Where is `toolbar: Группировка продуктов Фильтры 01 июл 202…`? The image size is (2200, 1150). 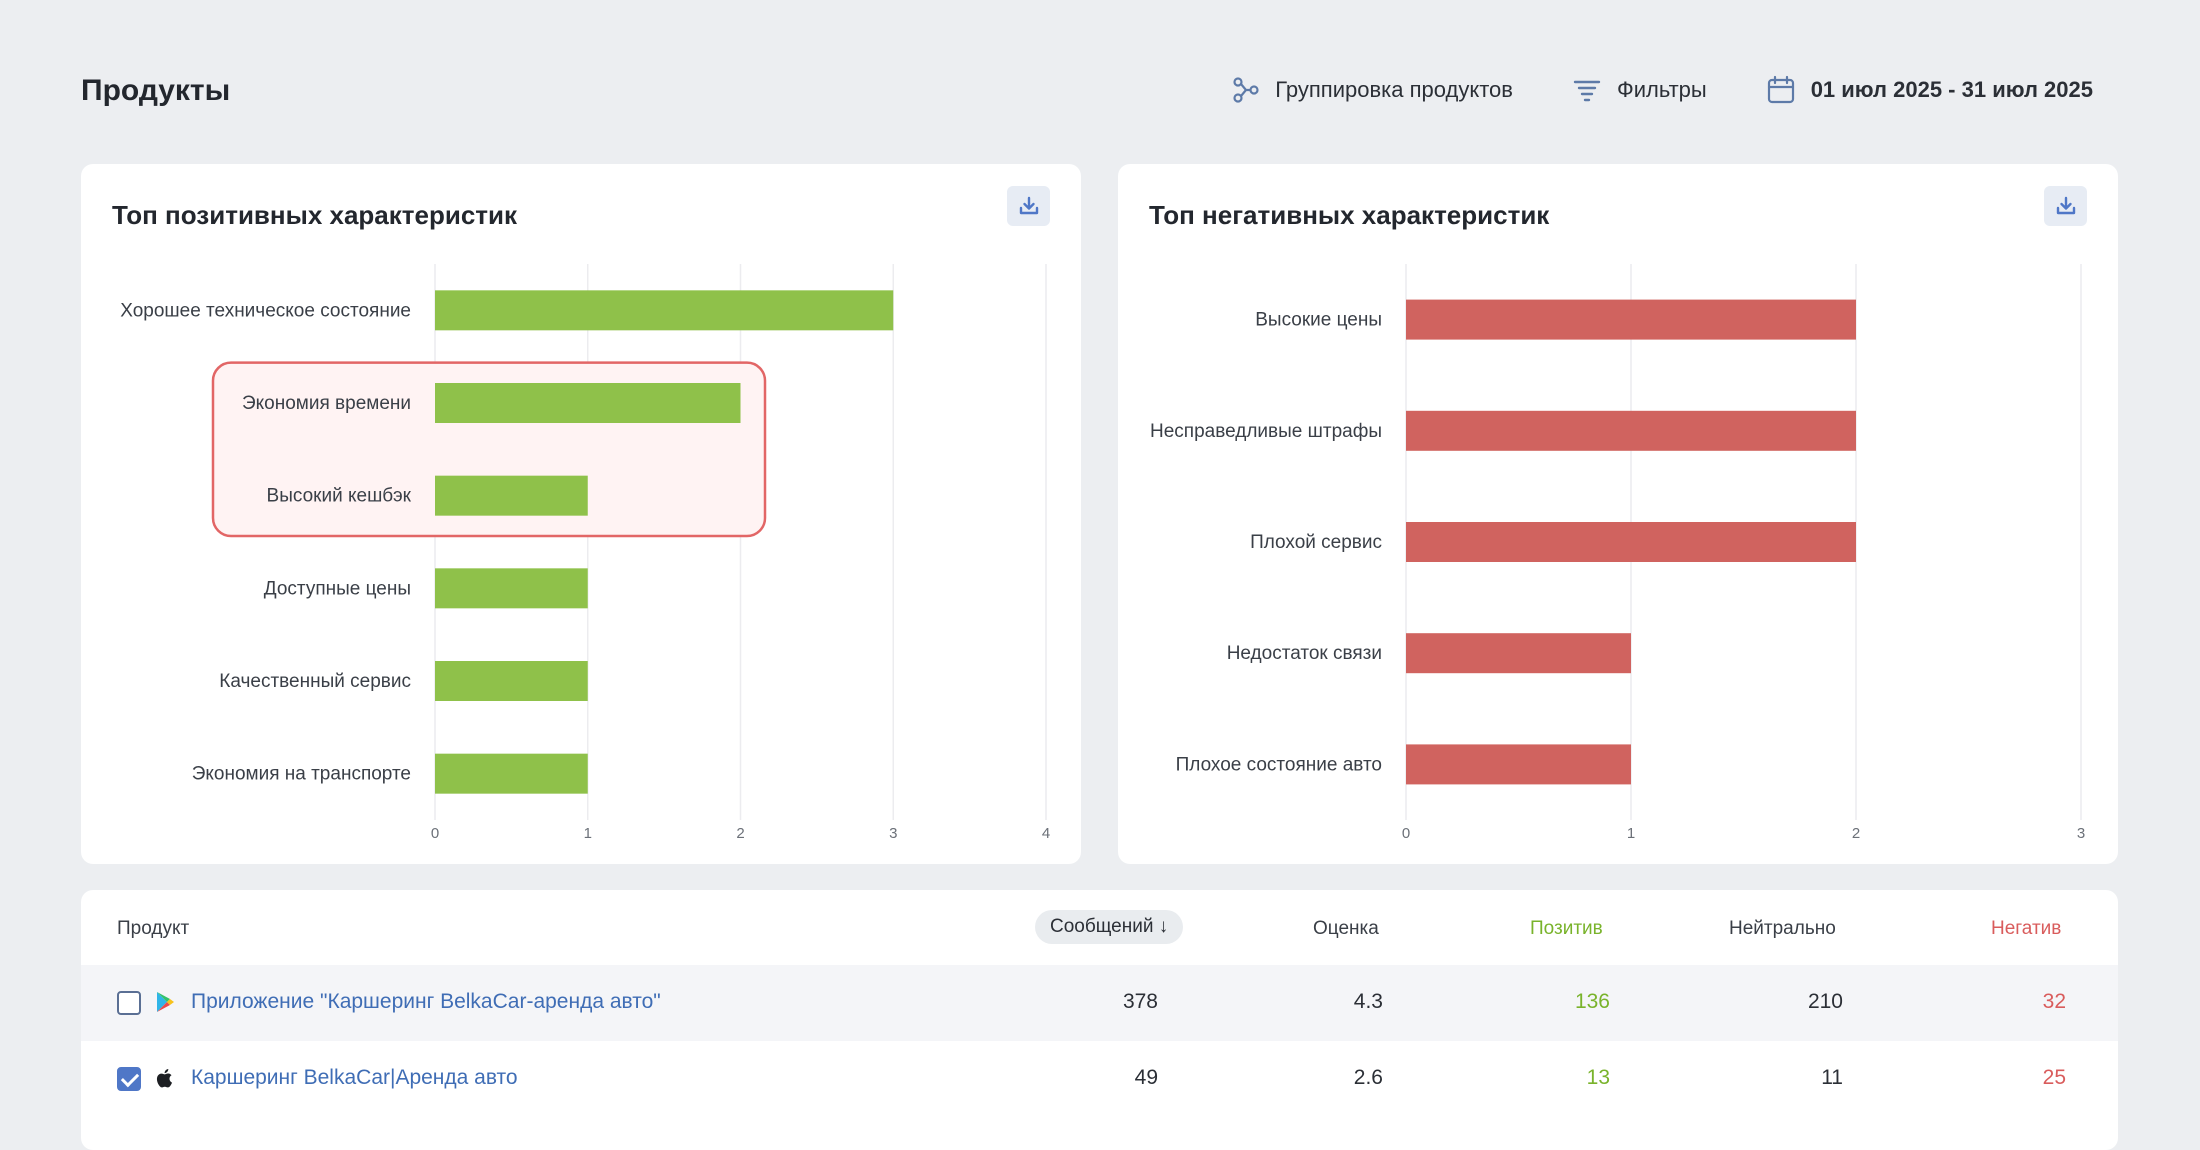 toolbar: Группировка продуктов Фильтры 01 июл 202… is located at coordinates (1661, 90).